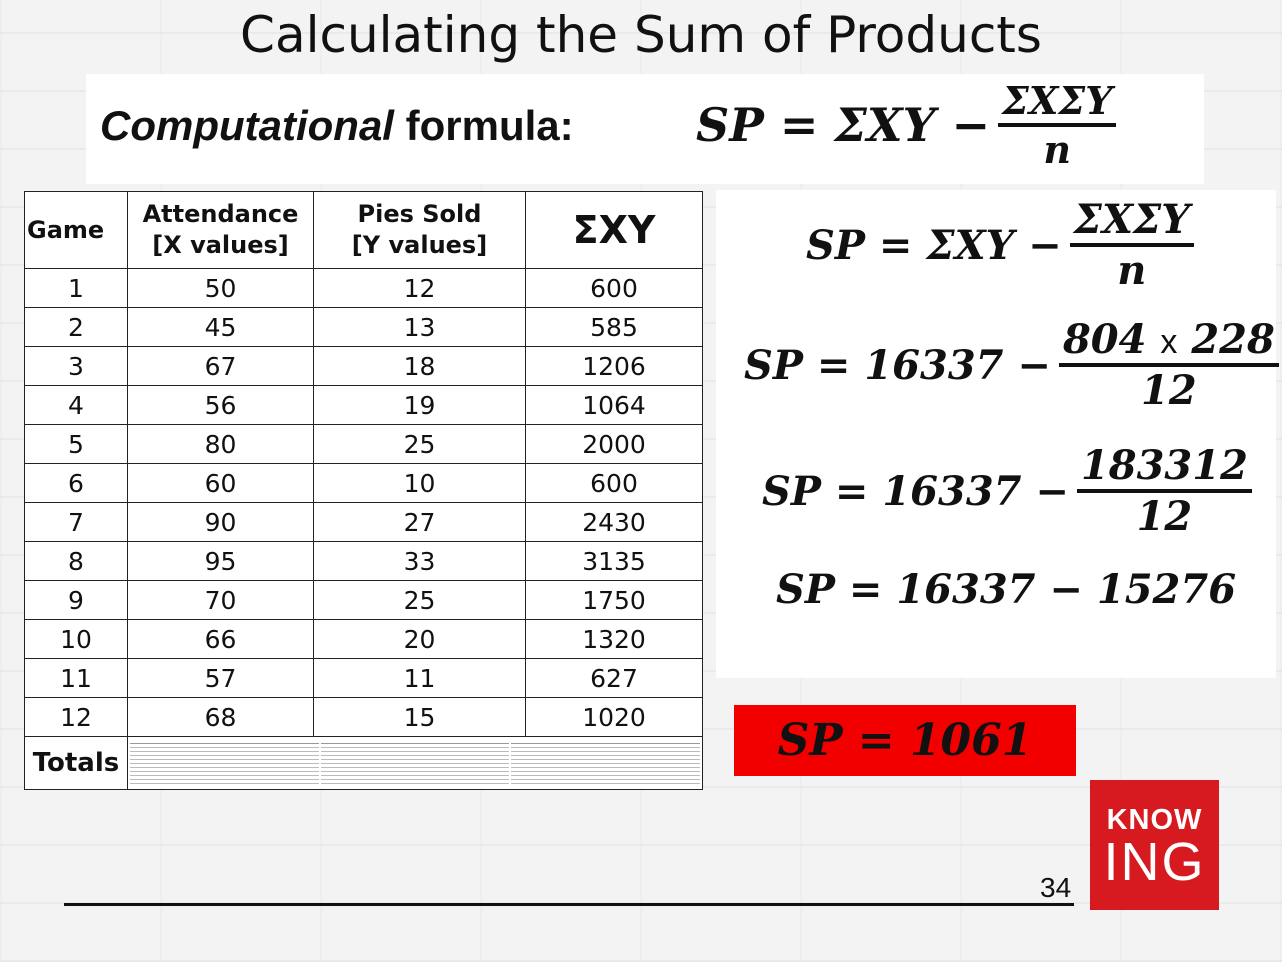 This screenshot has height=962, width=1282. Describe the element at coordinates (76, 600) in the screenshot. I see `cell-game: 9` at that location.